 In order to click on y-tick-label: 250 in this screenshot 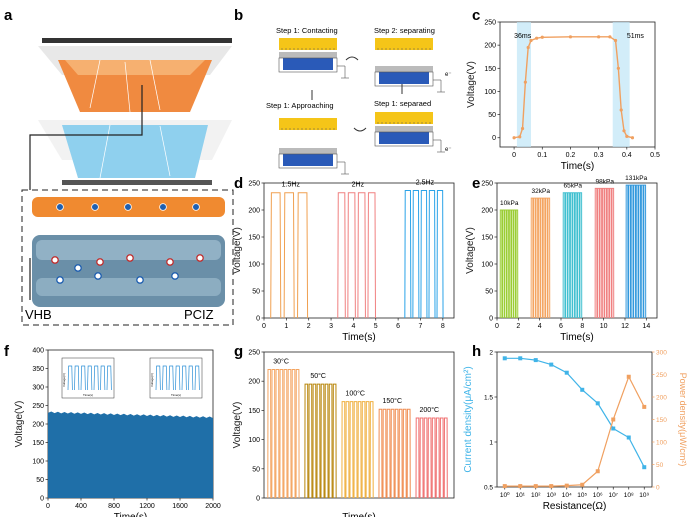, I will do `click(38, 406)`.